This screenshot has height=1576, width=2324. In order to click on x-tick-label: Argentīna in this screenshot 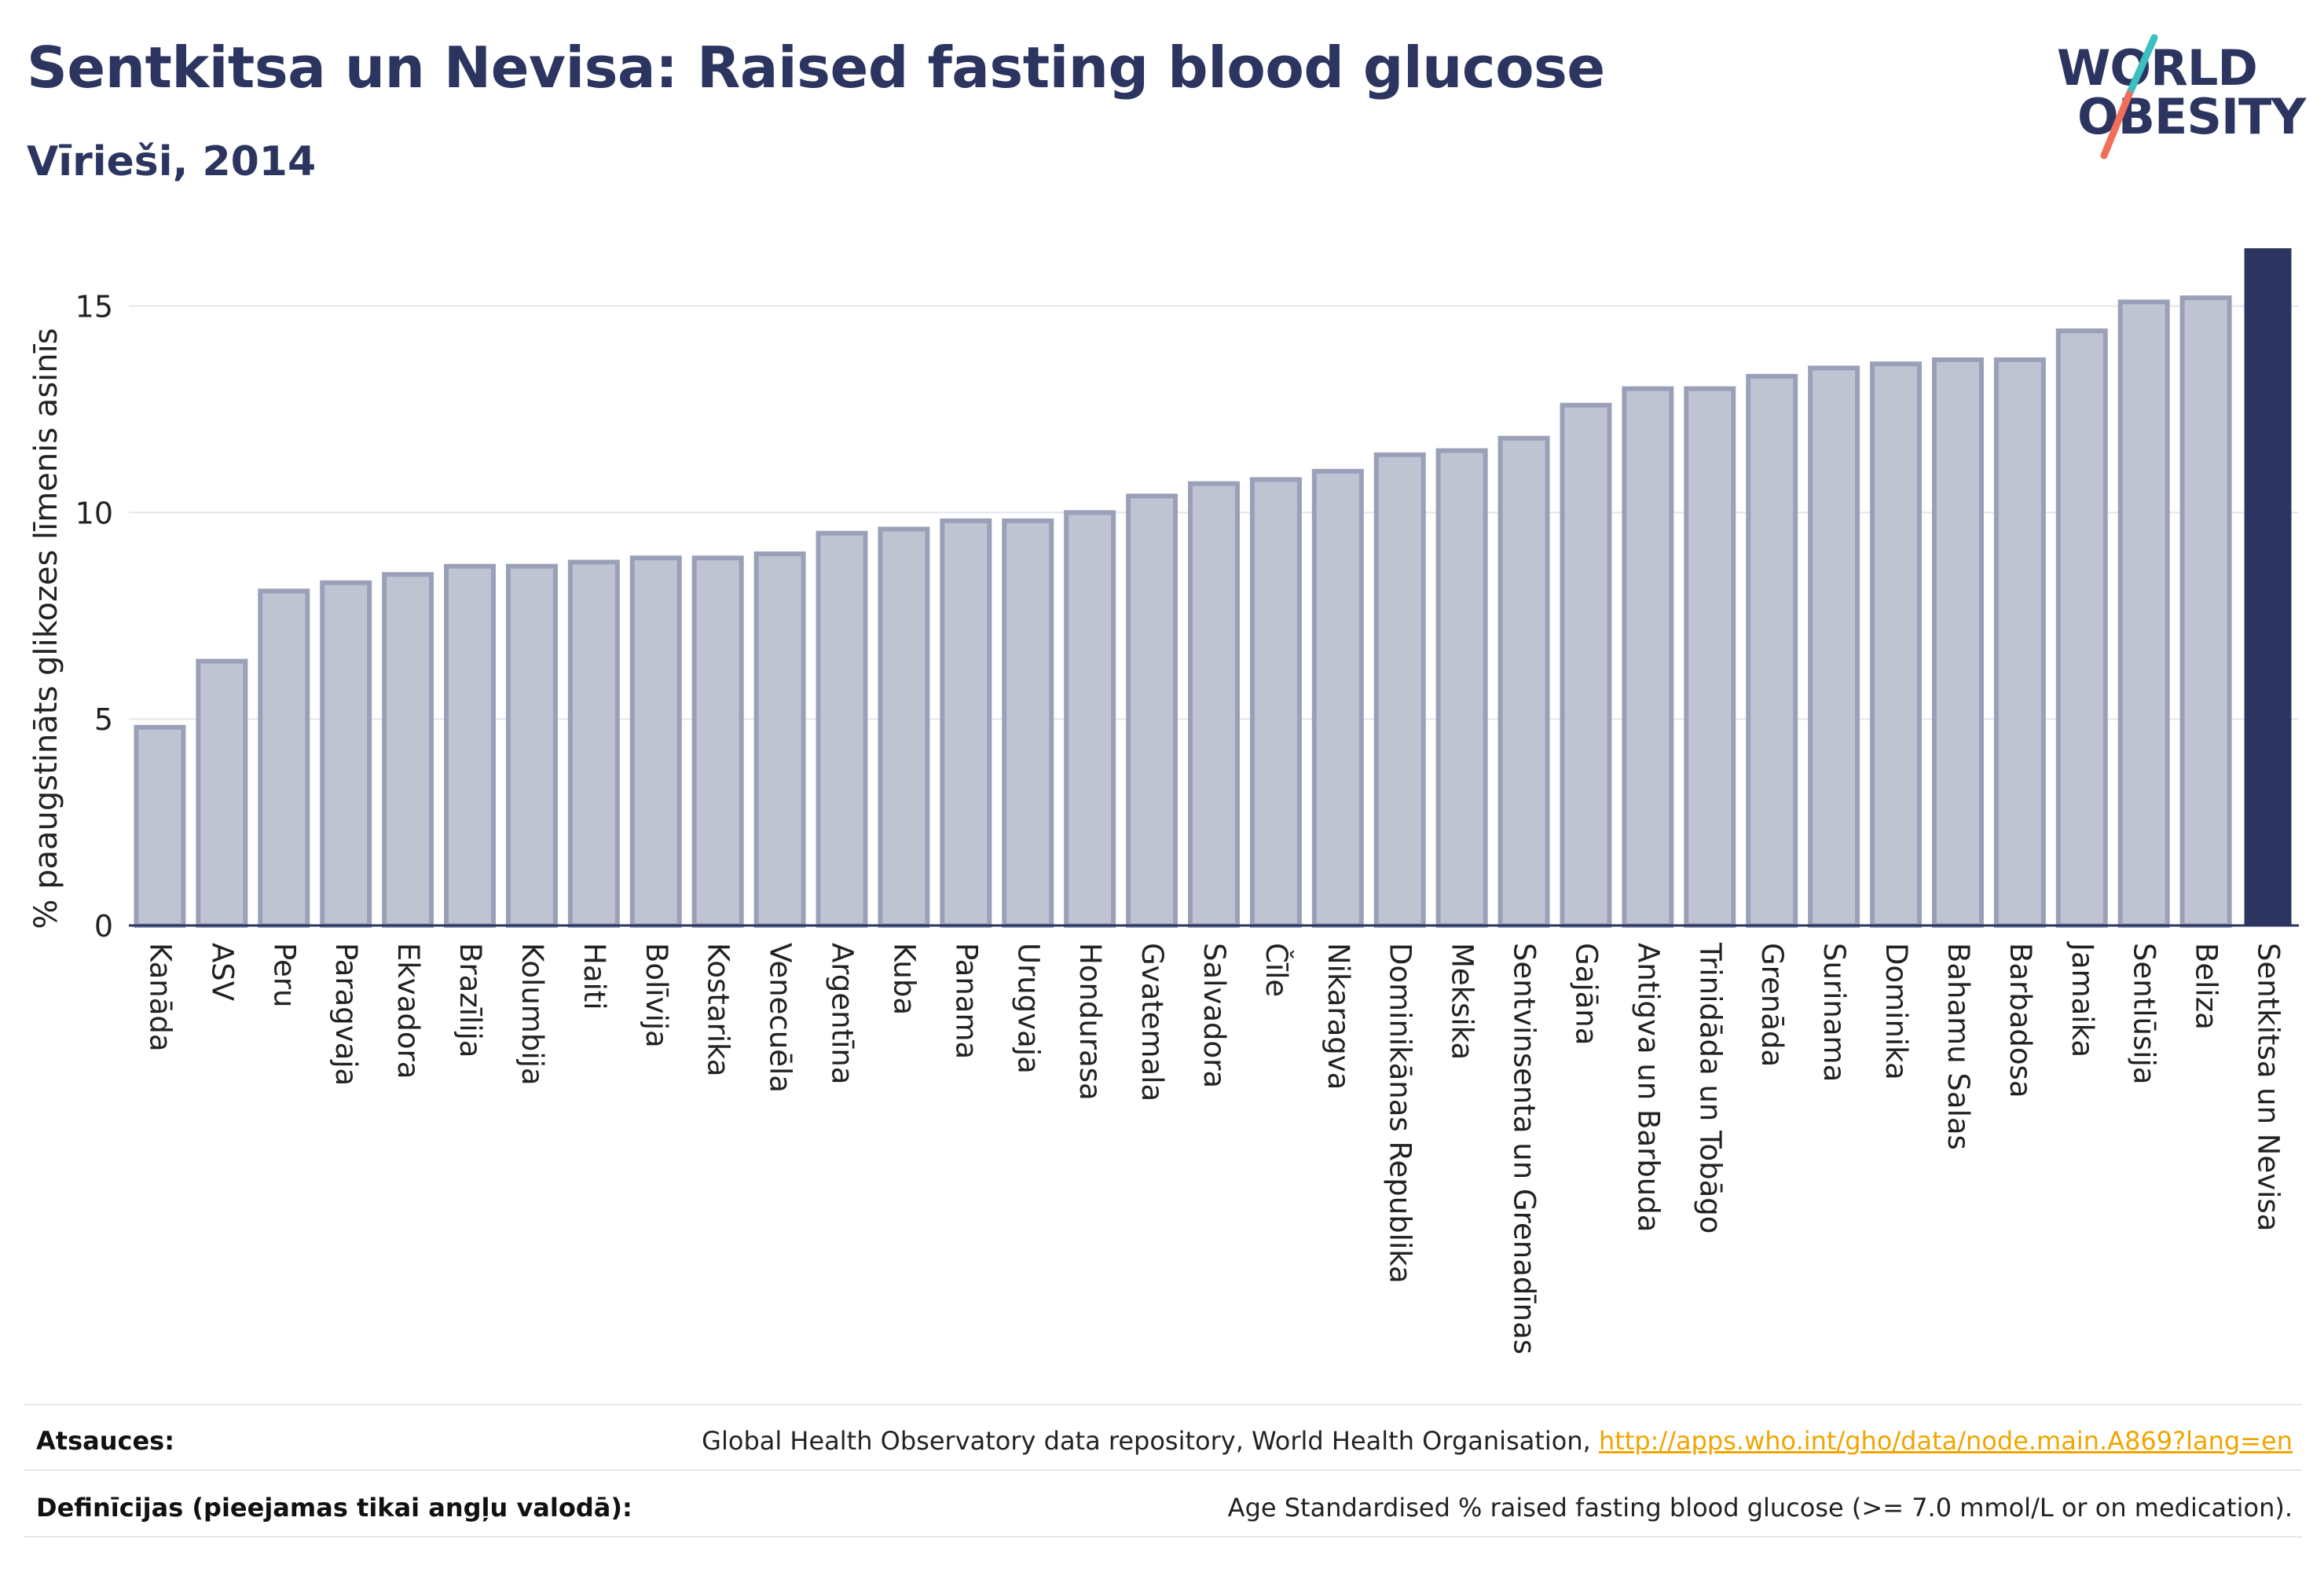, I will do `click(843, 1013)`.